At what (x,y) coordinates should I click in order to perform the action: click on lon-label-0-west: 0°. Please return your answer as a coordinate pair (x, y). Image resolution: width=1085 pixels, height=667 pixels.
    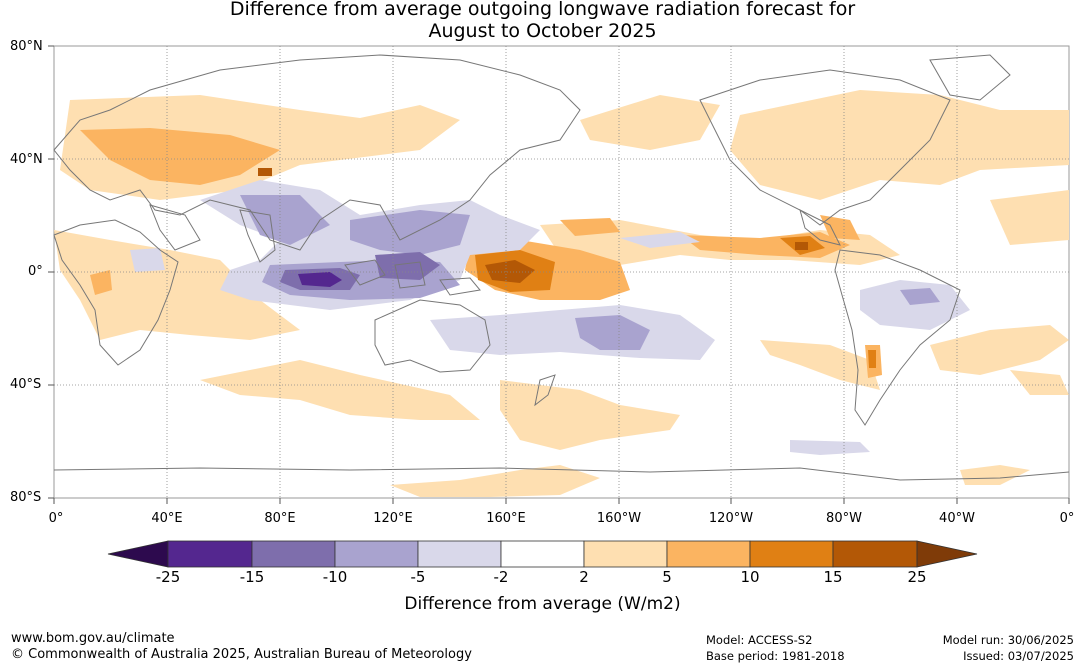
    Looking at the image, I should click on (56, 518).